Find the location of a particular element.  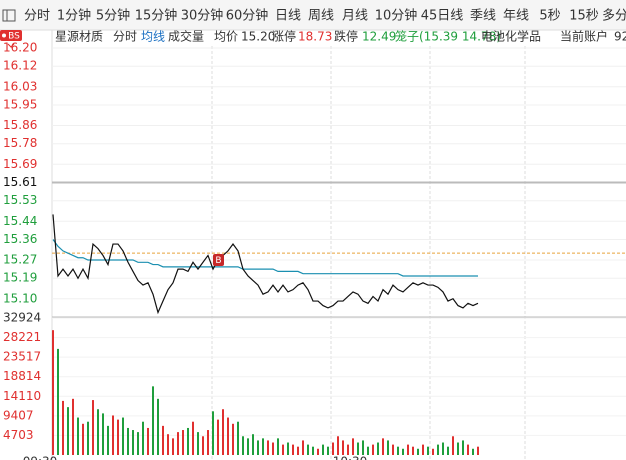

y-tick-label: 16.03 is located at coordinates (20, 86).